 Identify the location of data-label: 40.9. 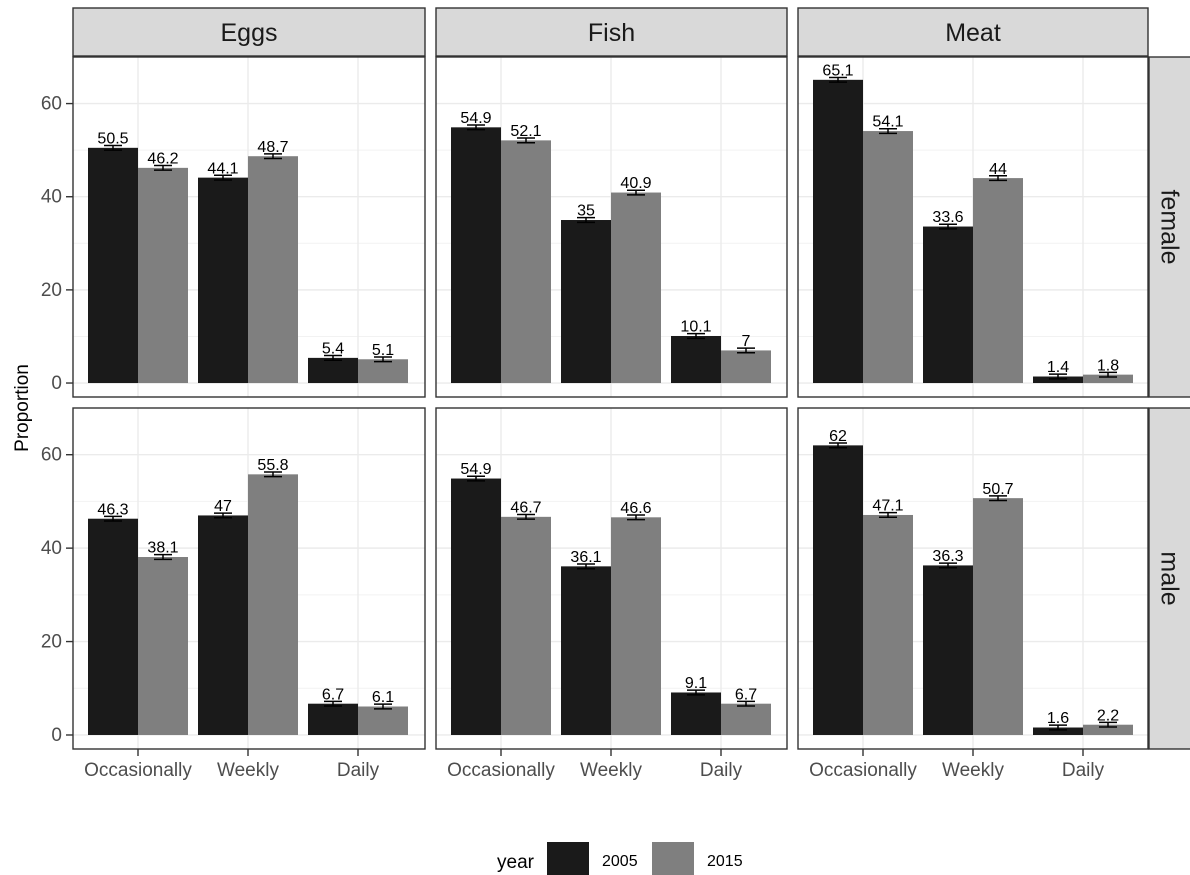
(635, 183).